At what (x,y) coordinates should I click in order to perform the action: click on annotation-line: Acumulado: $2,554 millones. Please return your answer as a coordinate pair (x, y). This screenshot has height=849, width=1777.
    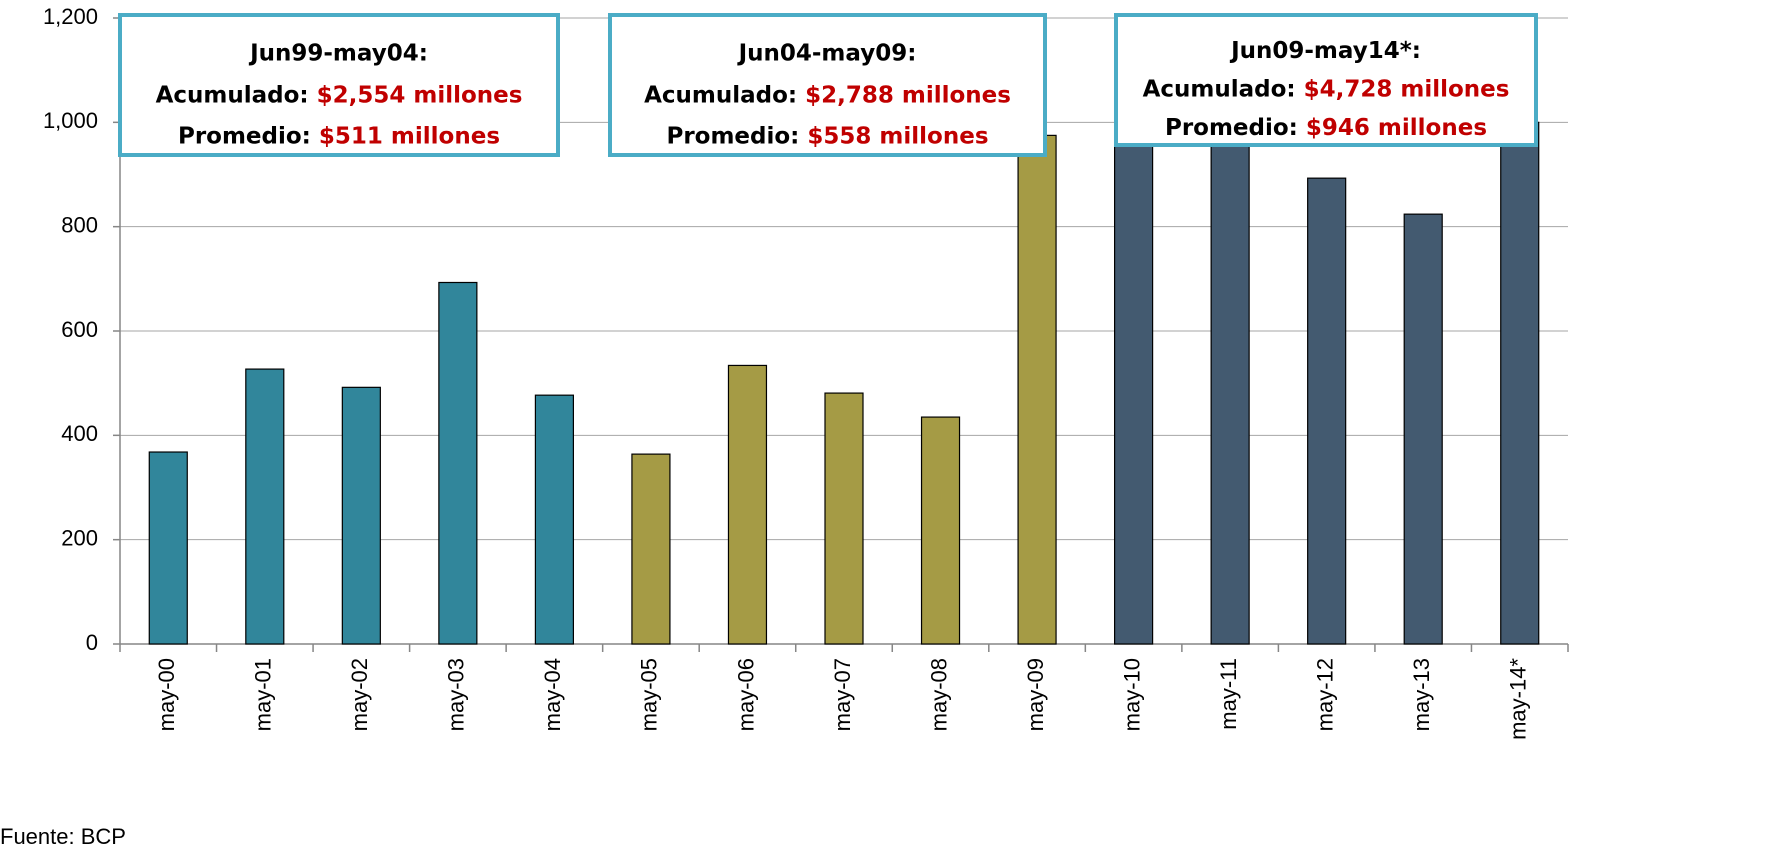
    Looking at the image, I should click on (339, 95).